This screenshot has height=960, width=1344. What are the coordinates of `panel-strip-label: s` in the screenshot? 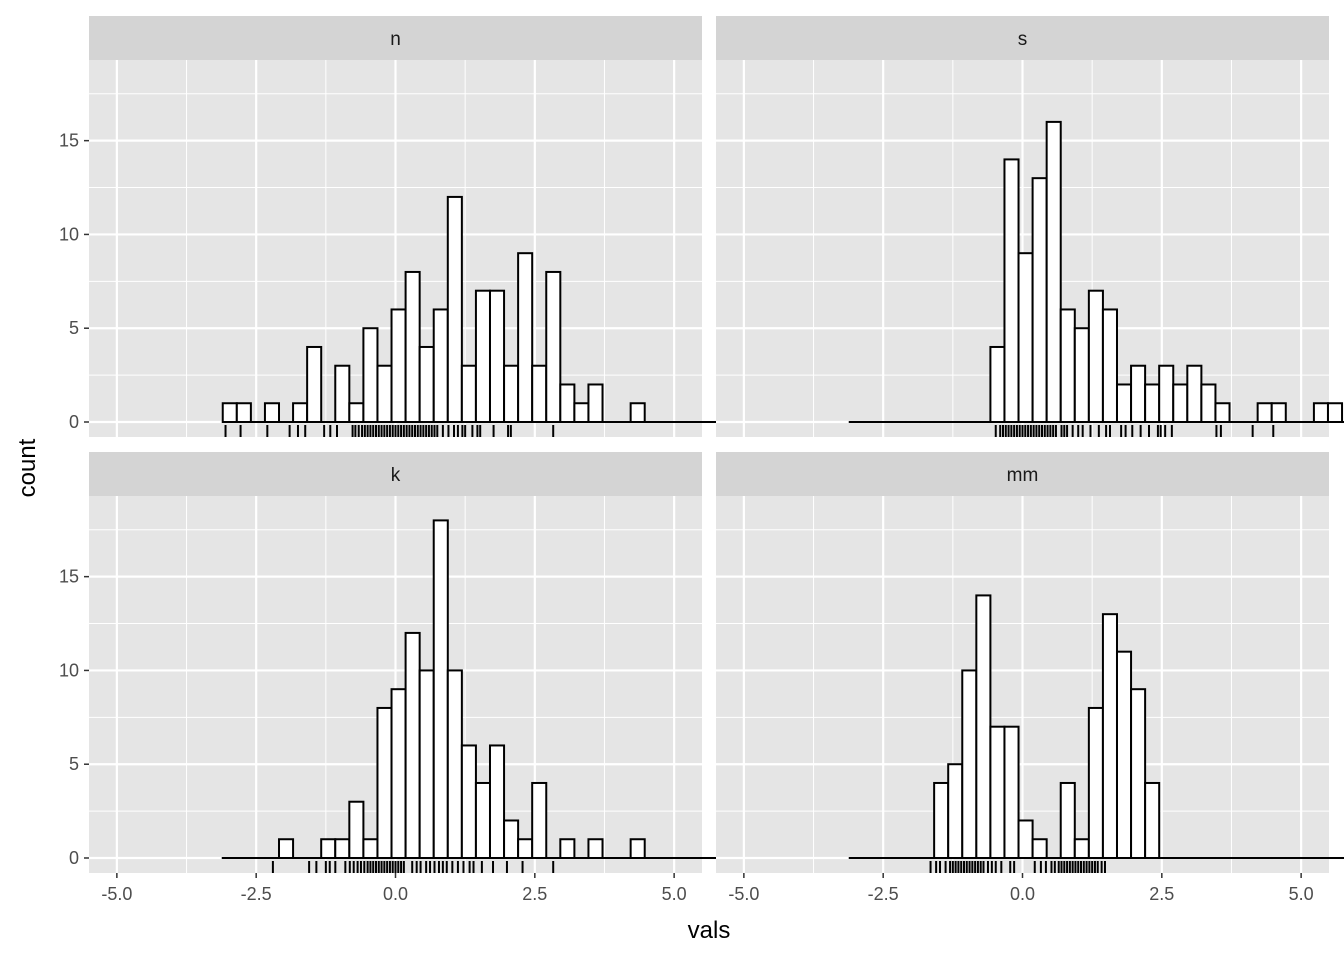 It's located at (1023, 39).